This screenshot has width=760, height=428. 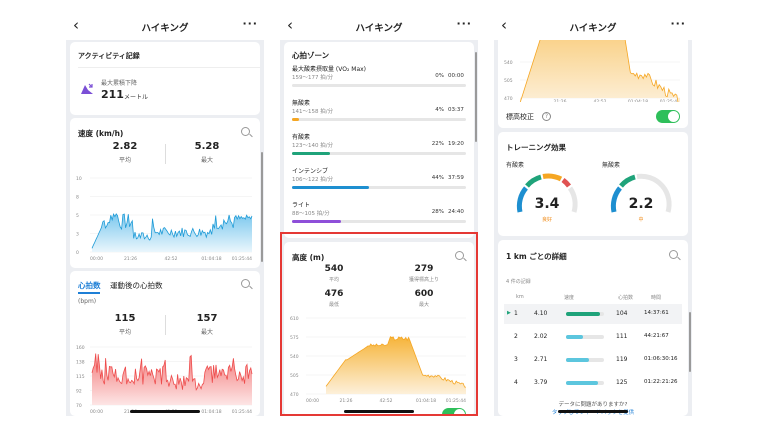 I want to click on altitude-min-label: 最低, so click(x=333, y=305).